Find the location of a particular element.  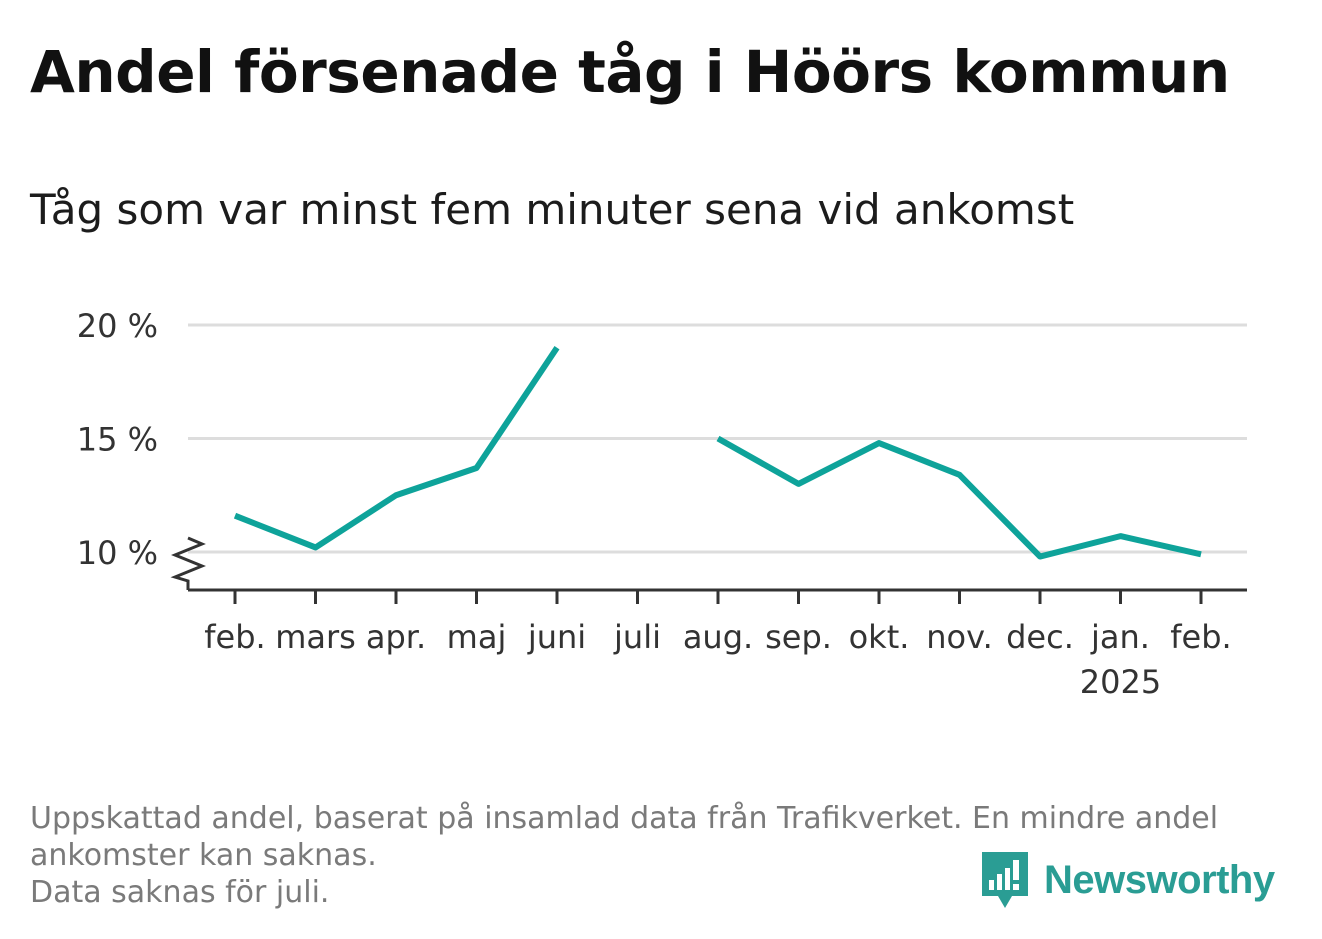

x-tick-label: apr. is located at coordinates (396, 637).